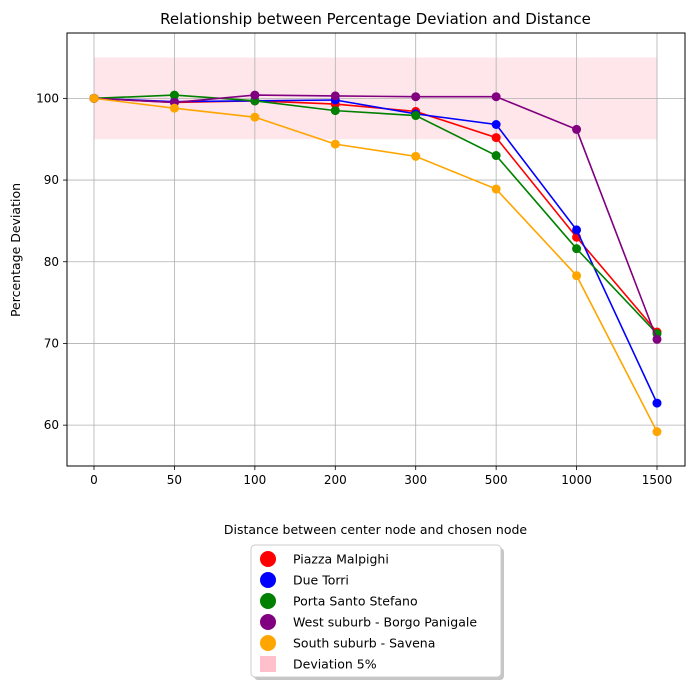 Image resolution: width=695 pixels, height=687 pixels. I want to click on y-tick-label: 80, so click(51, 262).